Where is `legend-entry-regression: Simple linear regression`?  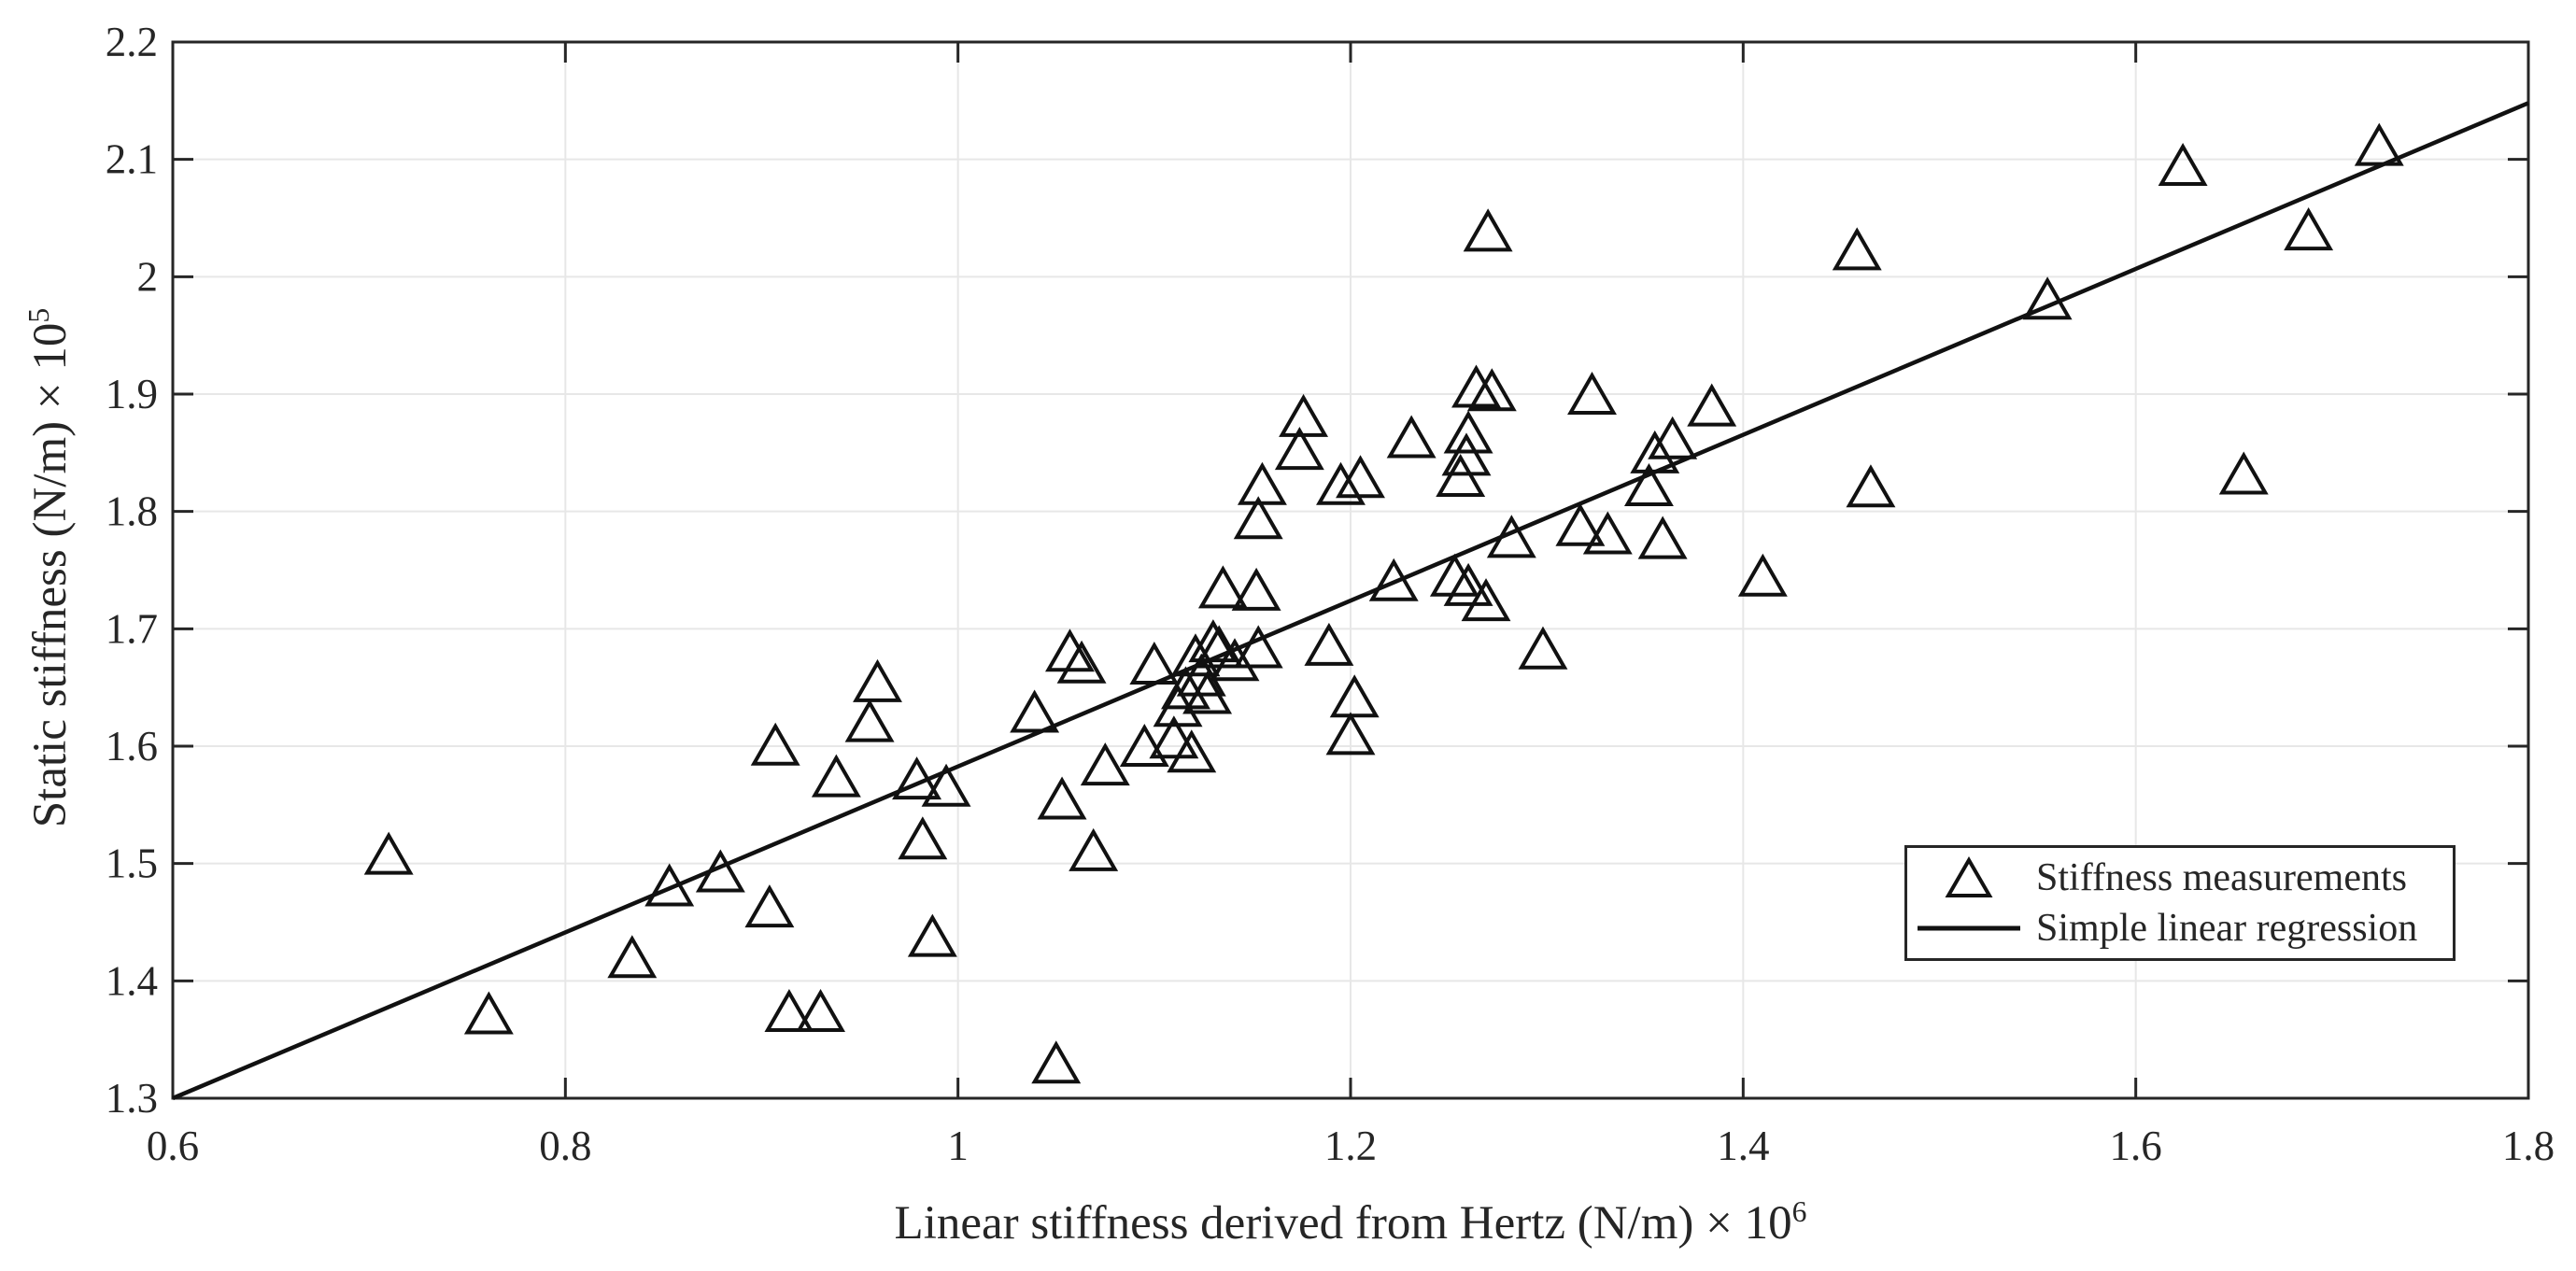
legend-entry-regression: Simple linear regression is located at coordinates (2180, 928).